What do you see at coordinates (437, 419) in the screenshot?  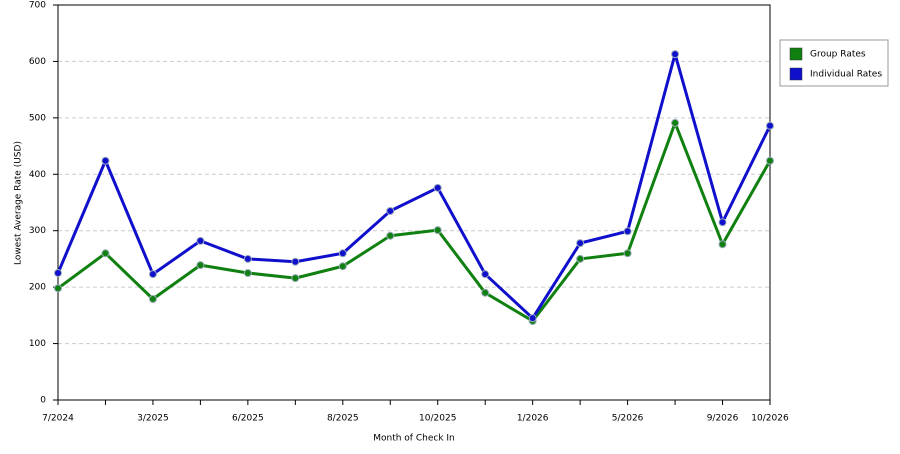 I see `x-tick-label: 10/2025` at bounding box center [437, 419].